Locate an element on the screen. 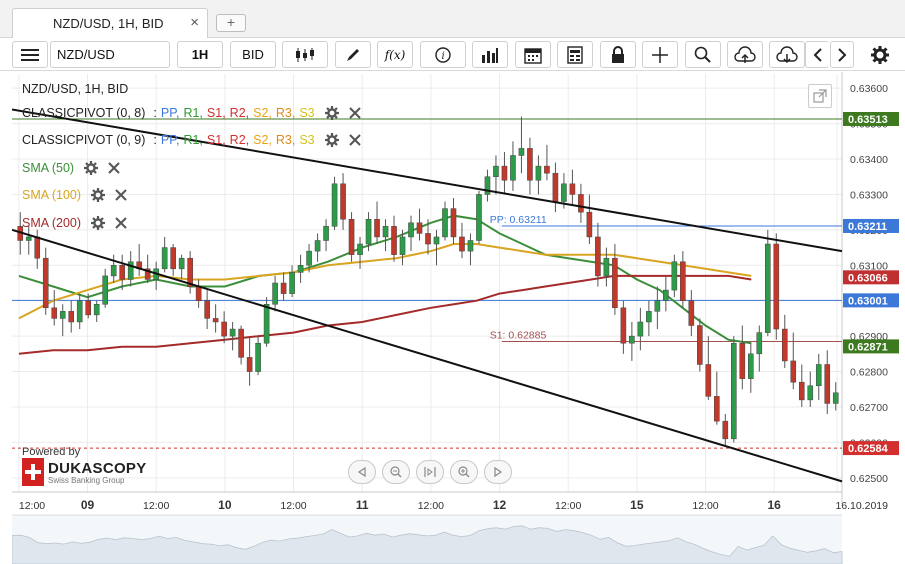 The width and height of the screenshot is (905, 564). calendar-button is located at coordinates (533, 54).